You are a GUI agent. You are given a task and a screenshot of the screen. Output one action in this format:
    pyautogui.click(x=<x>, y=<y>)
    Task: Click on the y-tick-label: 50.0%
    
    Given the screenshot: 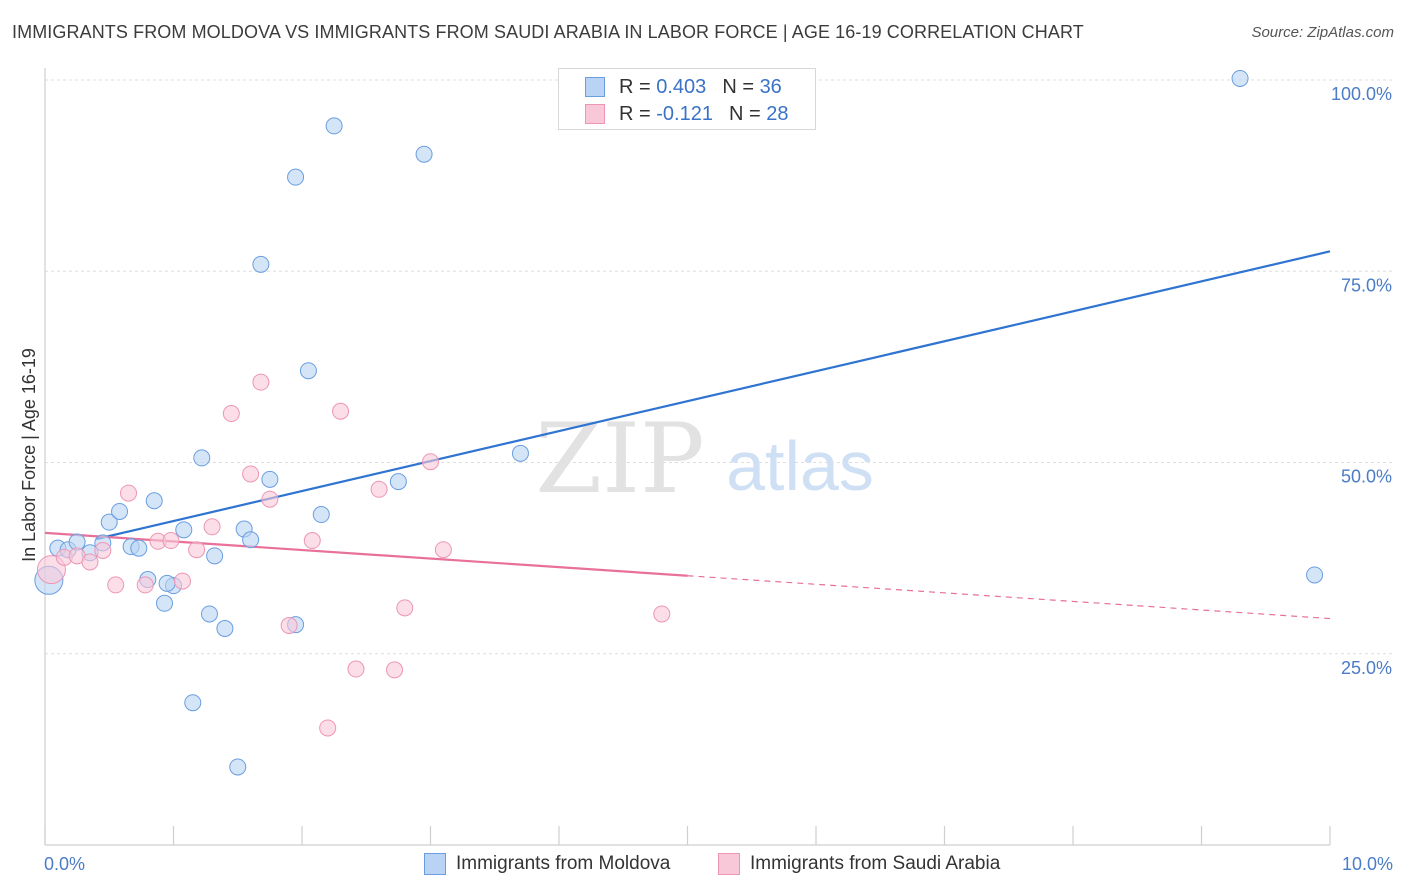 What is the action you would take?
    pyautogui.click(x=1366, y=477)
    